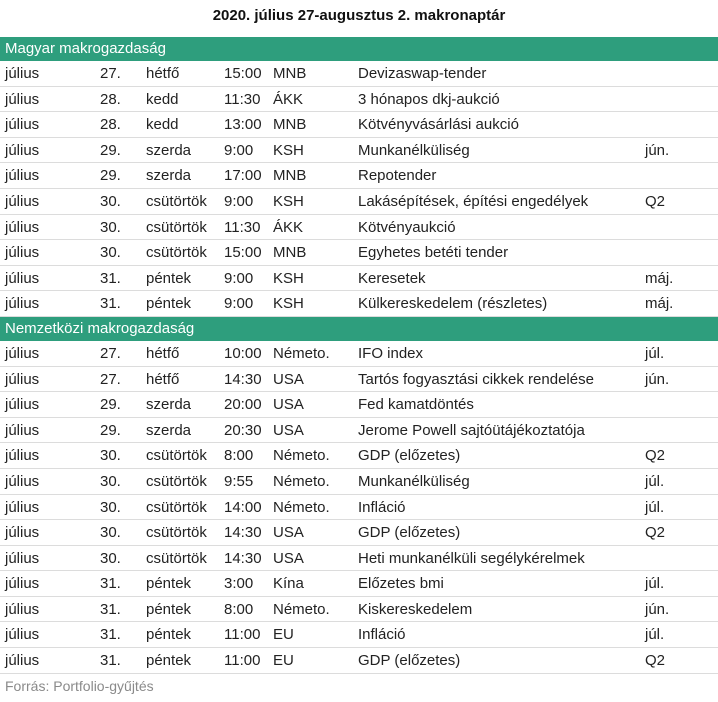 The image size is (718, 702). What do you see at coordinates (659, 278) in the screenshot?
I see `period-cell: máj.` at bounding box center [659, 278].